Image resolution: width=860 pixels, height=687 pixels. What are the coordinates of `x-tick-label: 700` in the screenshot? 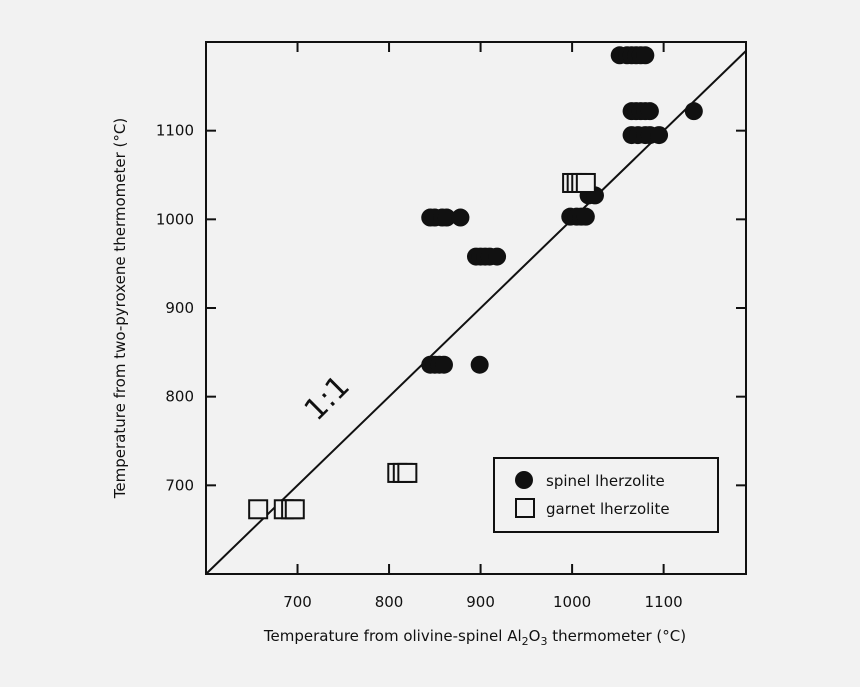 It's located at (297, 602).